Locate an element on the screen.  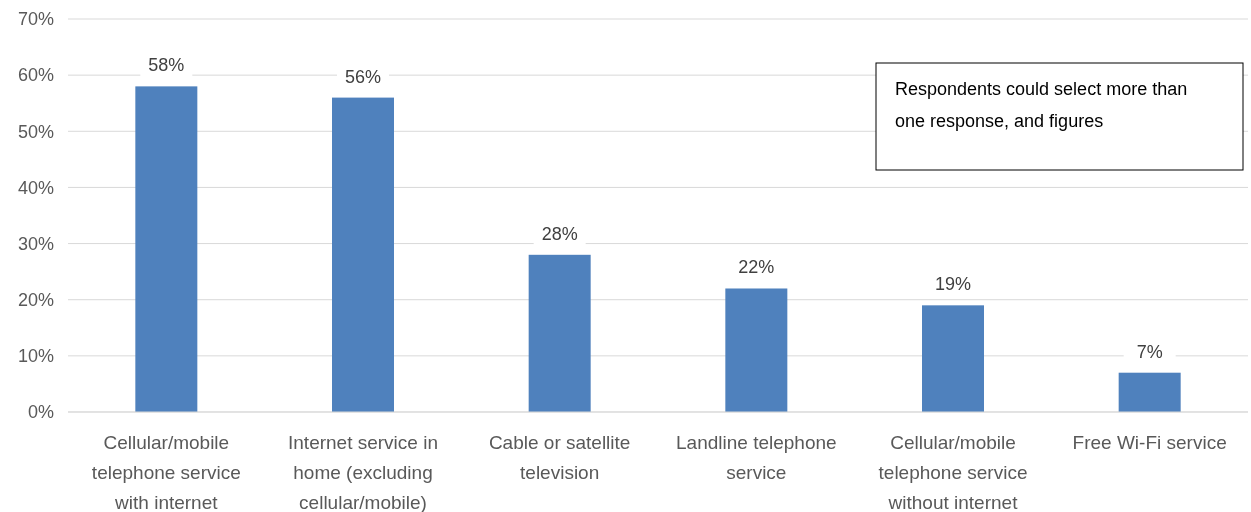
y-tick-label: 20% is located at coordinates (35, 300).